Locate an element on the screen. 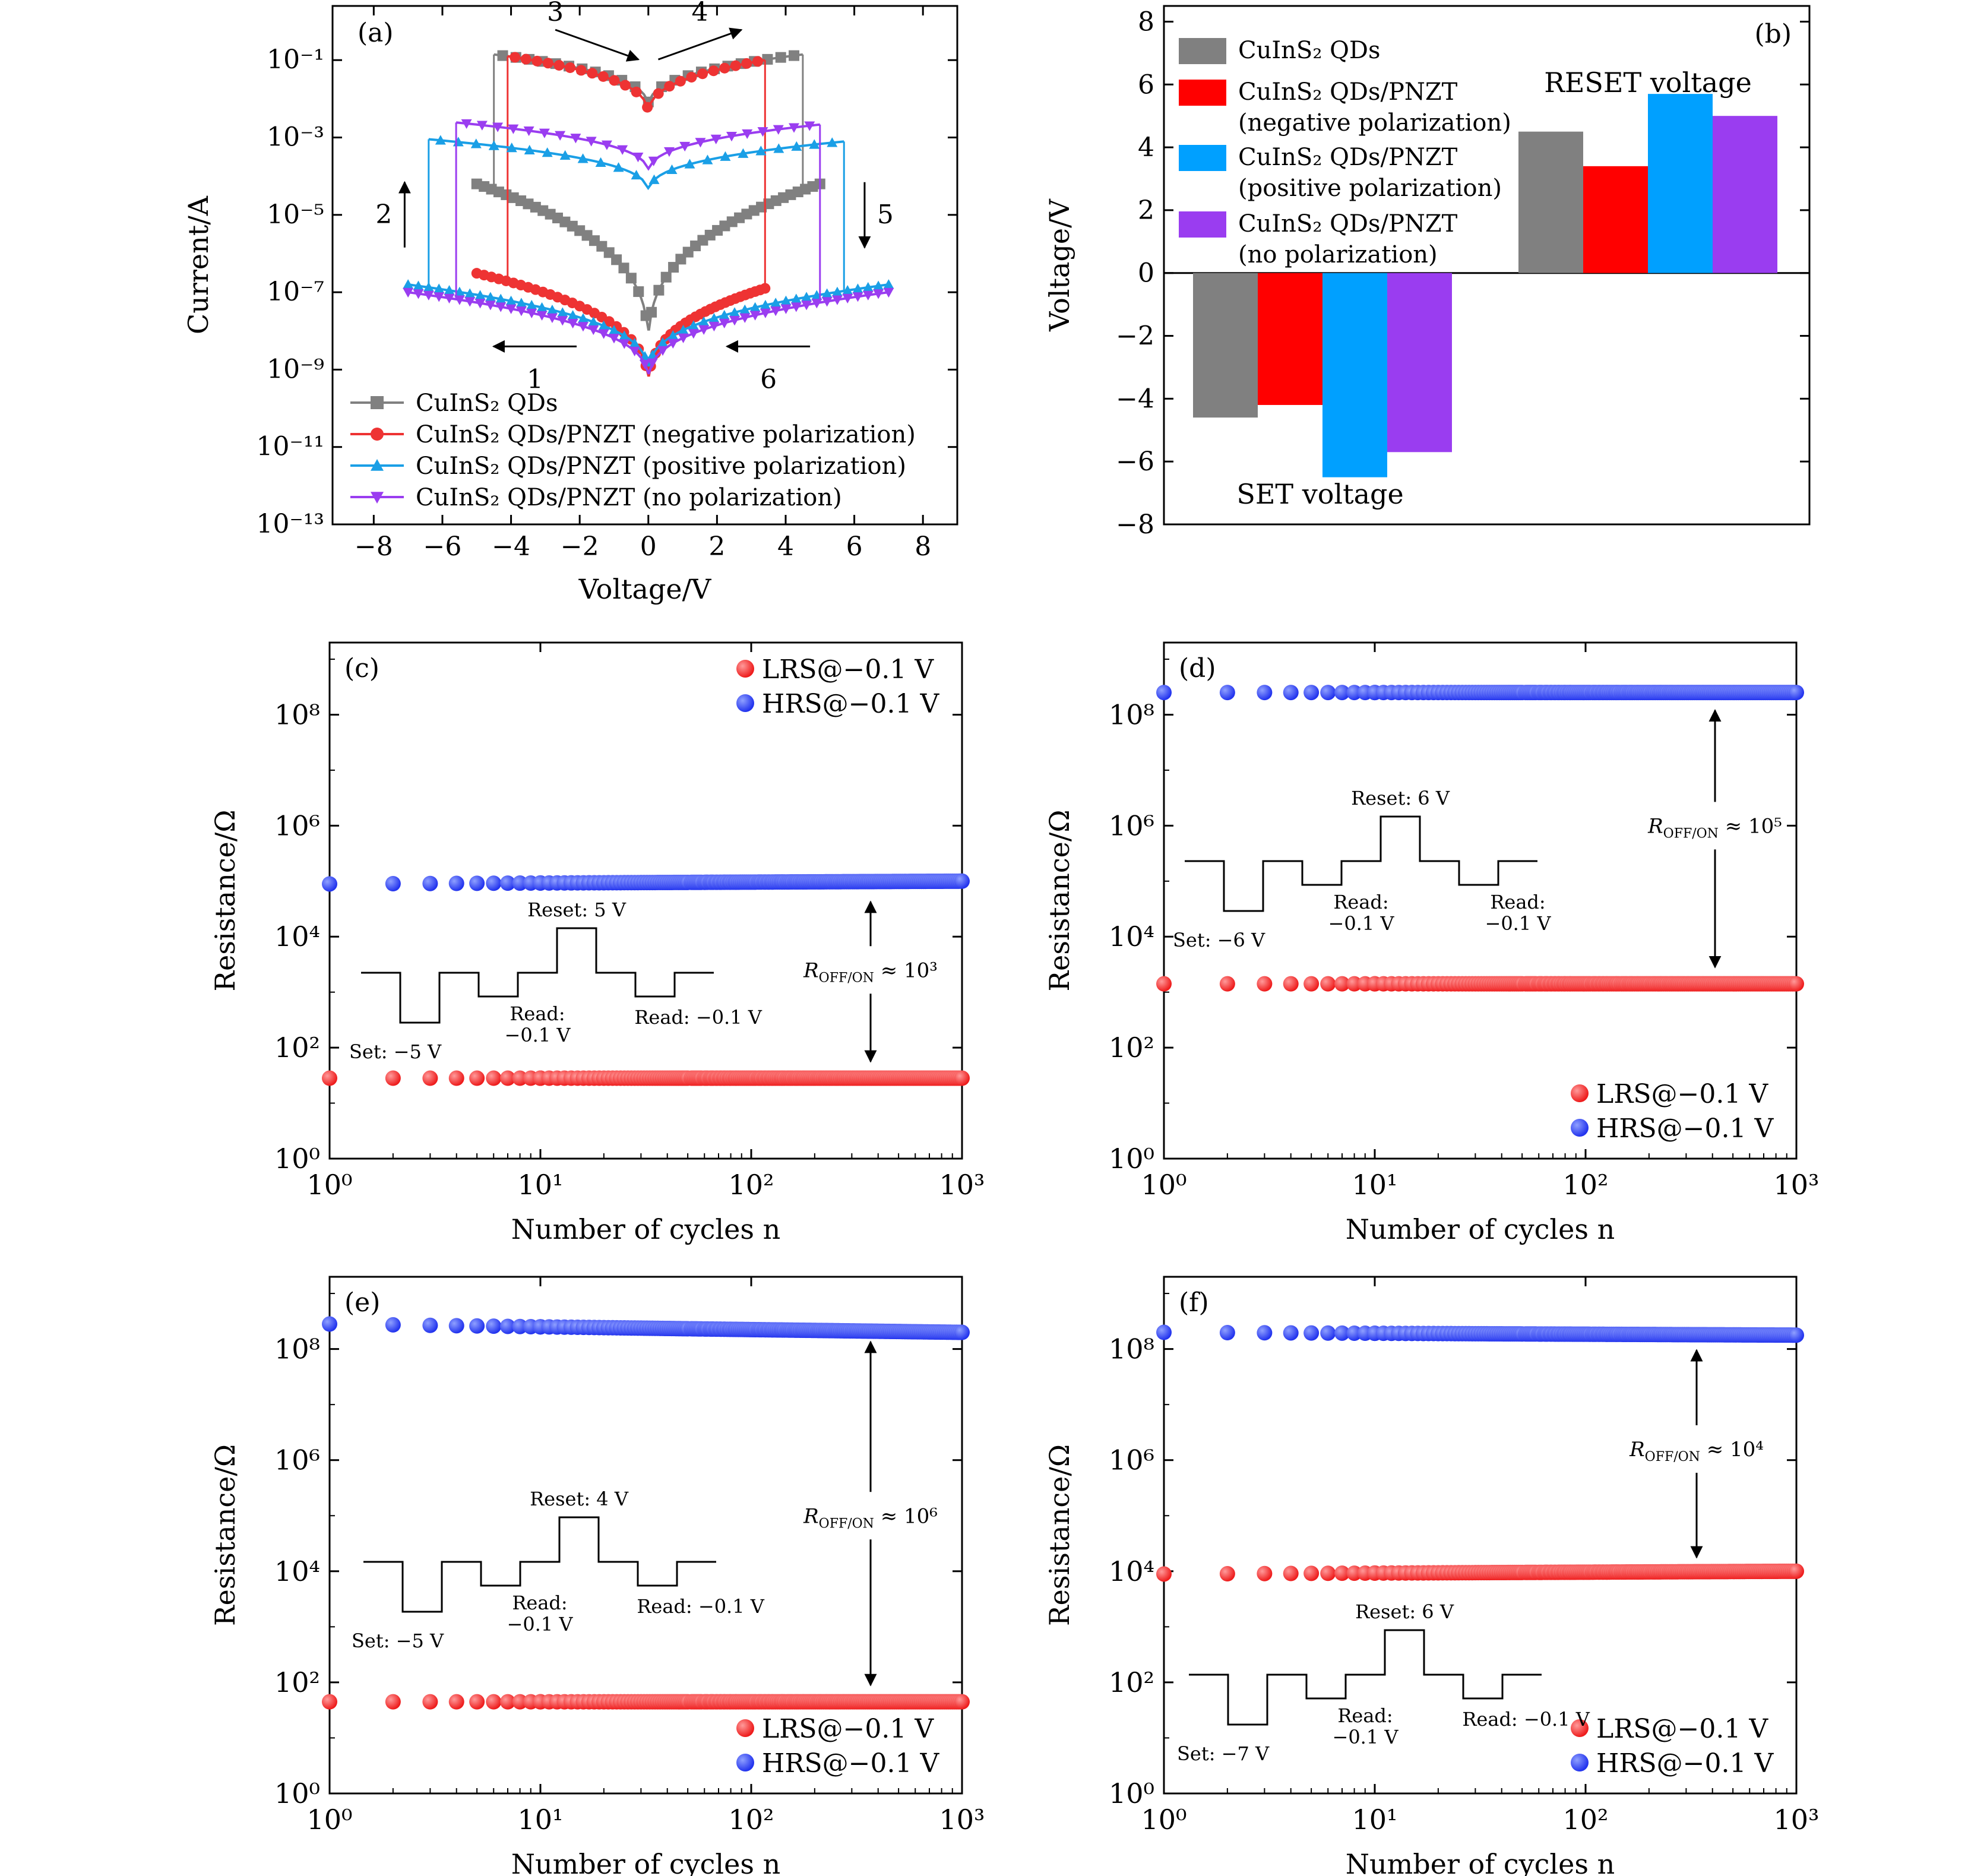  y-tick-label: 10⁻³ is located at coordinates (295, 137).